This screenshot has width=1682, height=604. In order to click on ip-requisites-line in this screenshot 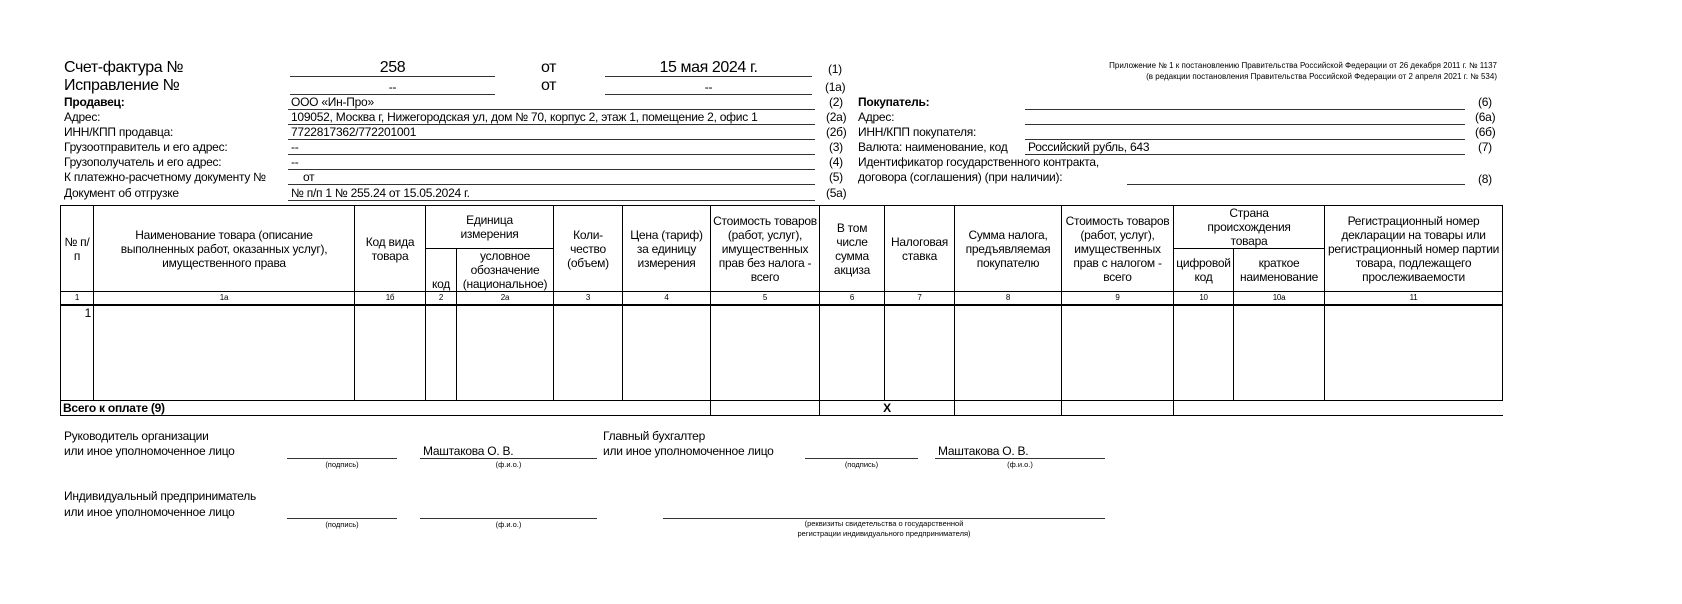, I will do `click(884, 518)`.